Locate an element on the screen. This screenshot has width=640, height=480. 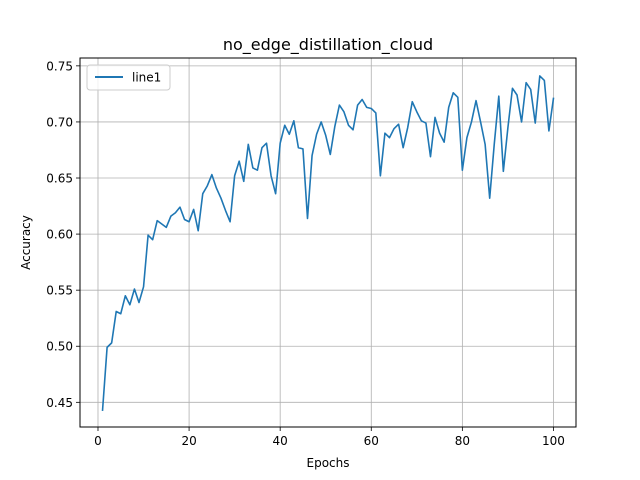
x-tick-label: 100 is located at coordinates (553, 441).